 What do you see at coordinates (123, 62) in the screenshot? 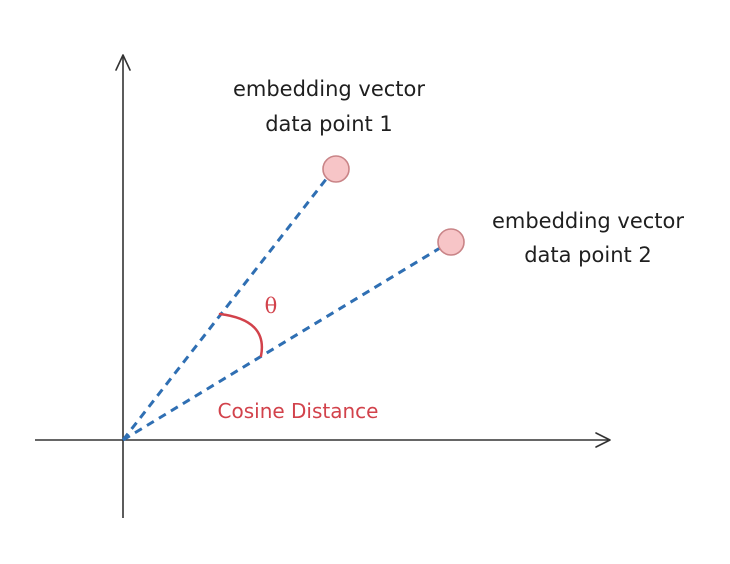
I see `y-axis-arrowhead` at bounding box center [123, 62].